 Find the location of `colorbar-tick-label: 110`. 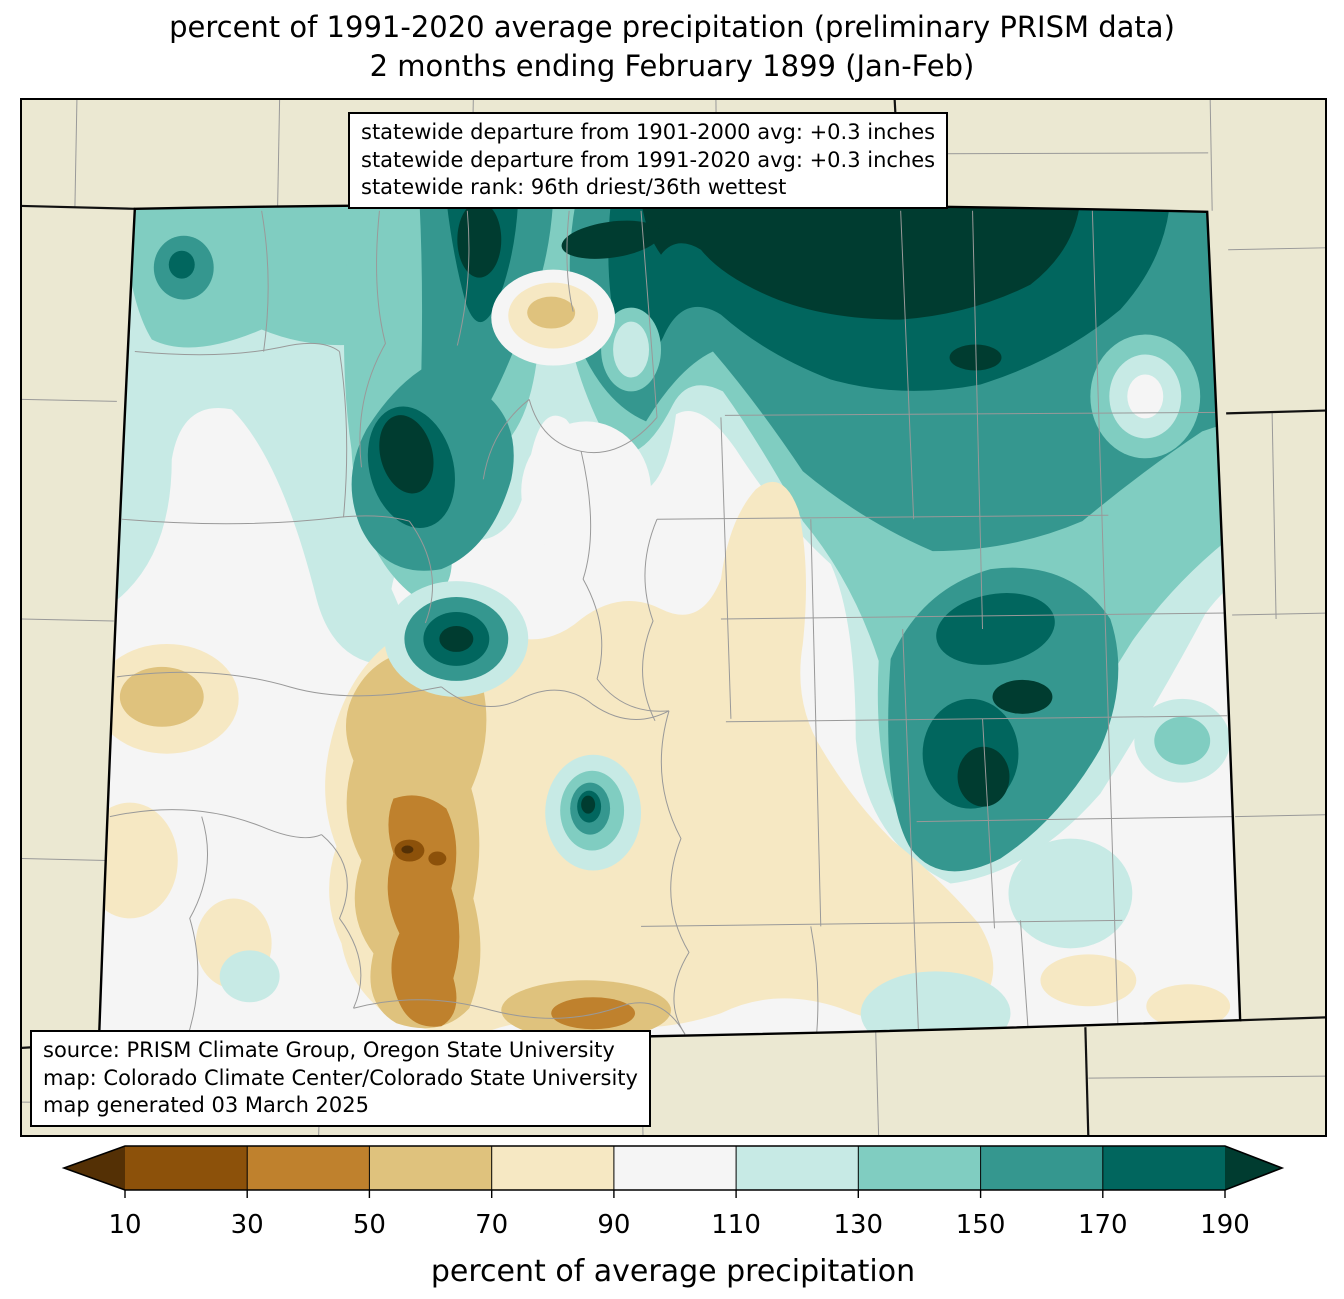

colorbar-tick-label: 110 is located at coordinates (736, 1225).